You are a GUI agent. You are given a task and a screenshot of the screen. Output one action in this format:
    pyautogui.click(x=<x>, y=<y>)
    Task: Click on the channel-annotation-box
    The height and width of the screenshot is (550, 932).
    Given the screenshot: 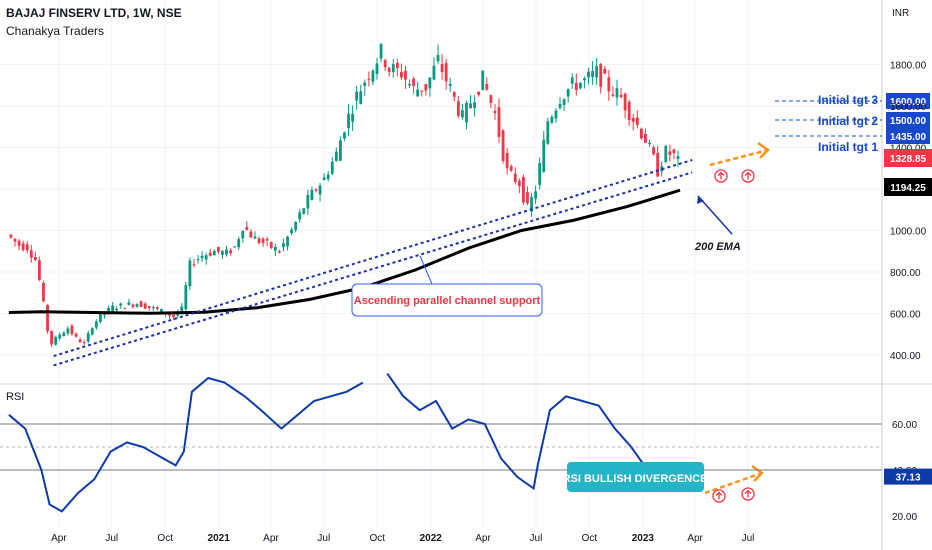 What is the action you would take?
    pyautogui.click(x=447, y=300)
    